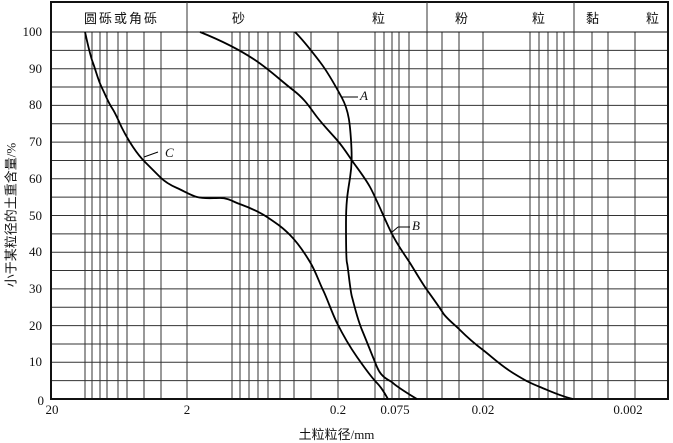 This screenshot has height=443, width=673. What do you see at coordinates (35, 252) in the screenshot?
I see `y-tick-label: 40` at bounding box center [35, 252].